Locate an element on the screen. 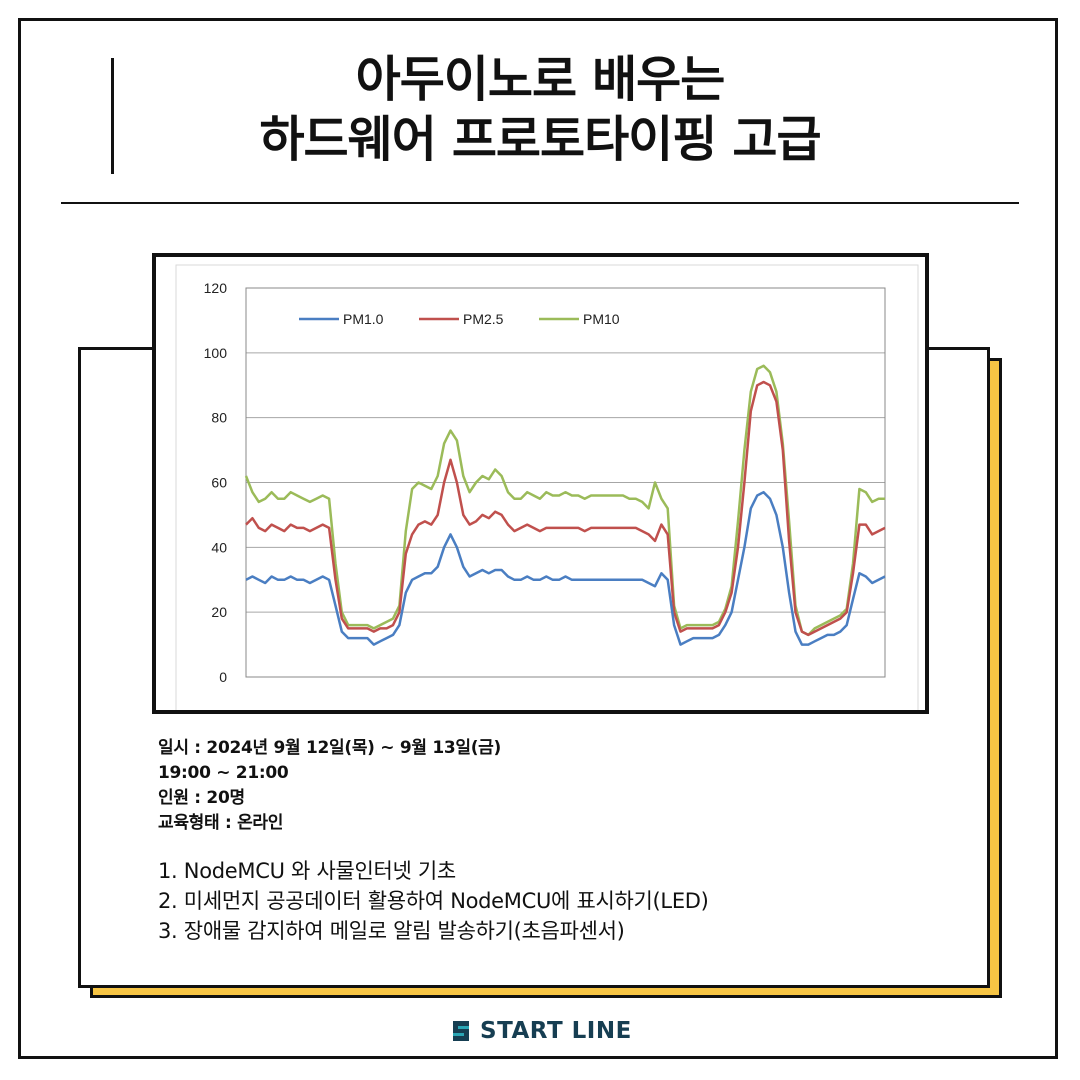  logo-text: START LINE is located at coordinates (556, 1031).